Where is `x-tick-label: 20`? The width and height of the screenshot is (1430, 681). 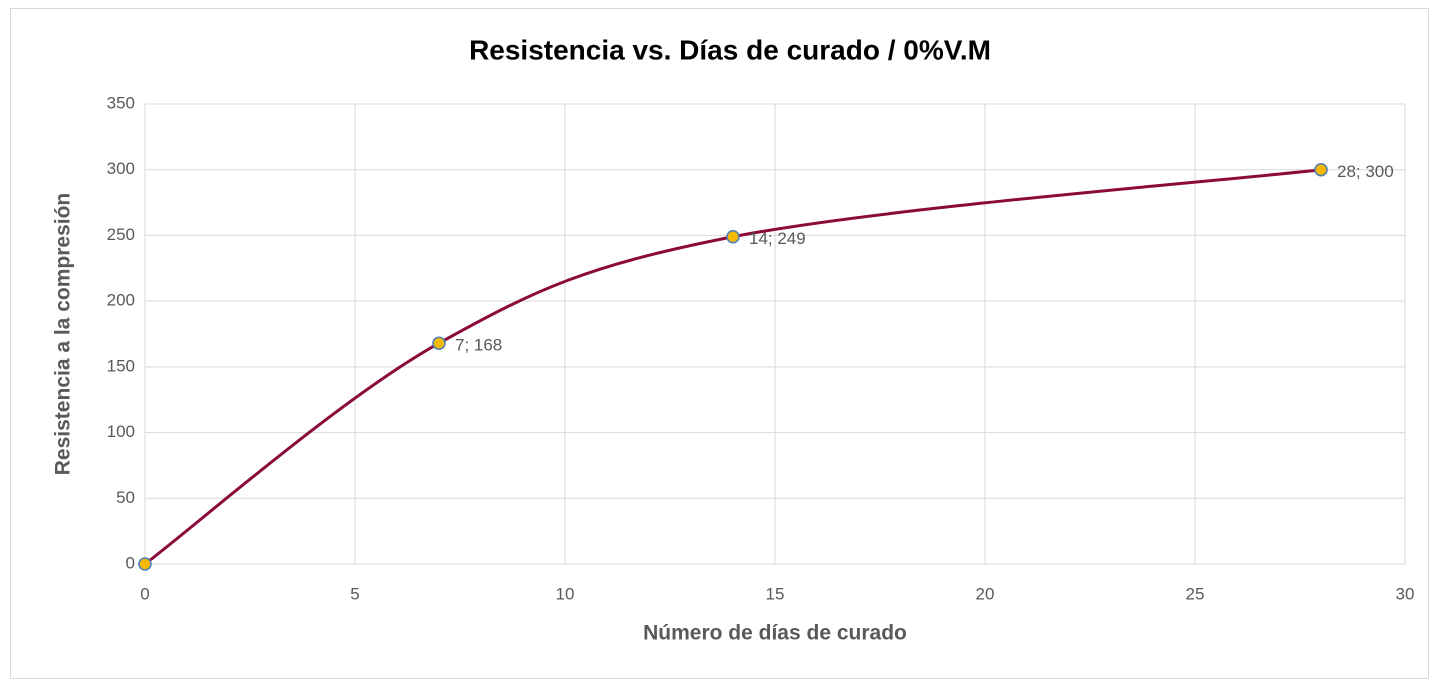
x-tick-label: 20 is located at coordinates (985, 593).